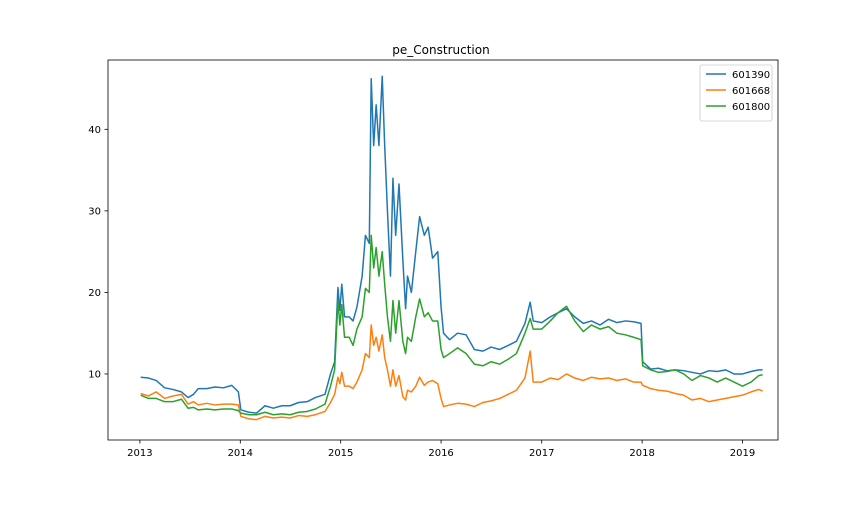 The height and width of the screenshot is (508, 864). What do you see at coordinates (240, 453) in the screenshot?
I see `x-tick-label-2014: 2014` at bounding box center [240, 453].